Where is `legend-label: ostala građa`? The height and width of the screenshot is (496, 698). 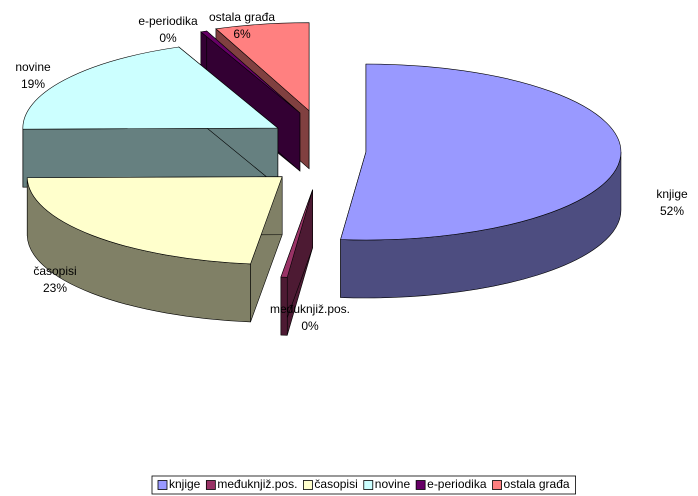
legend-label: ostala građa is located at coordinates (537, 484).